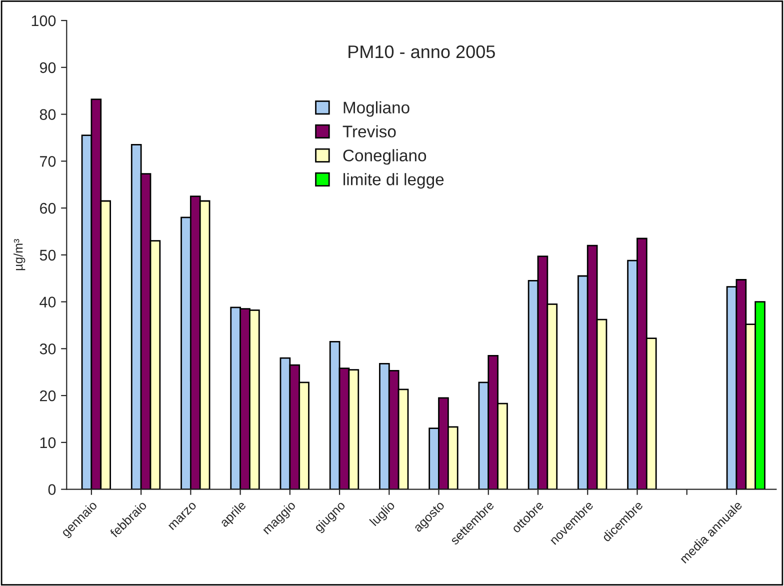  Describe the element at coordinates (48, 114) in the screenshot. I see `y-tick-label: 80` at that location.